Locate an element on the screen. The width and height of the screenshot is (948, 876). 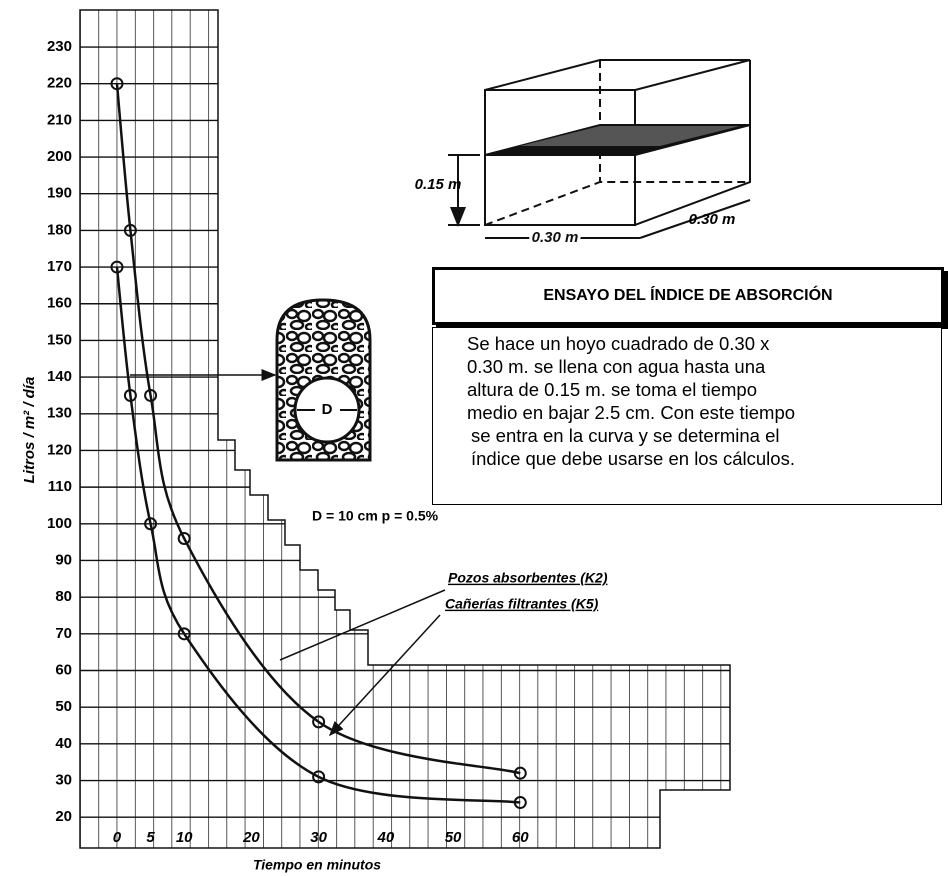
y-tick-label: 40 is located at coordinates (63, 743).